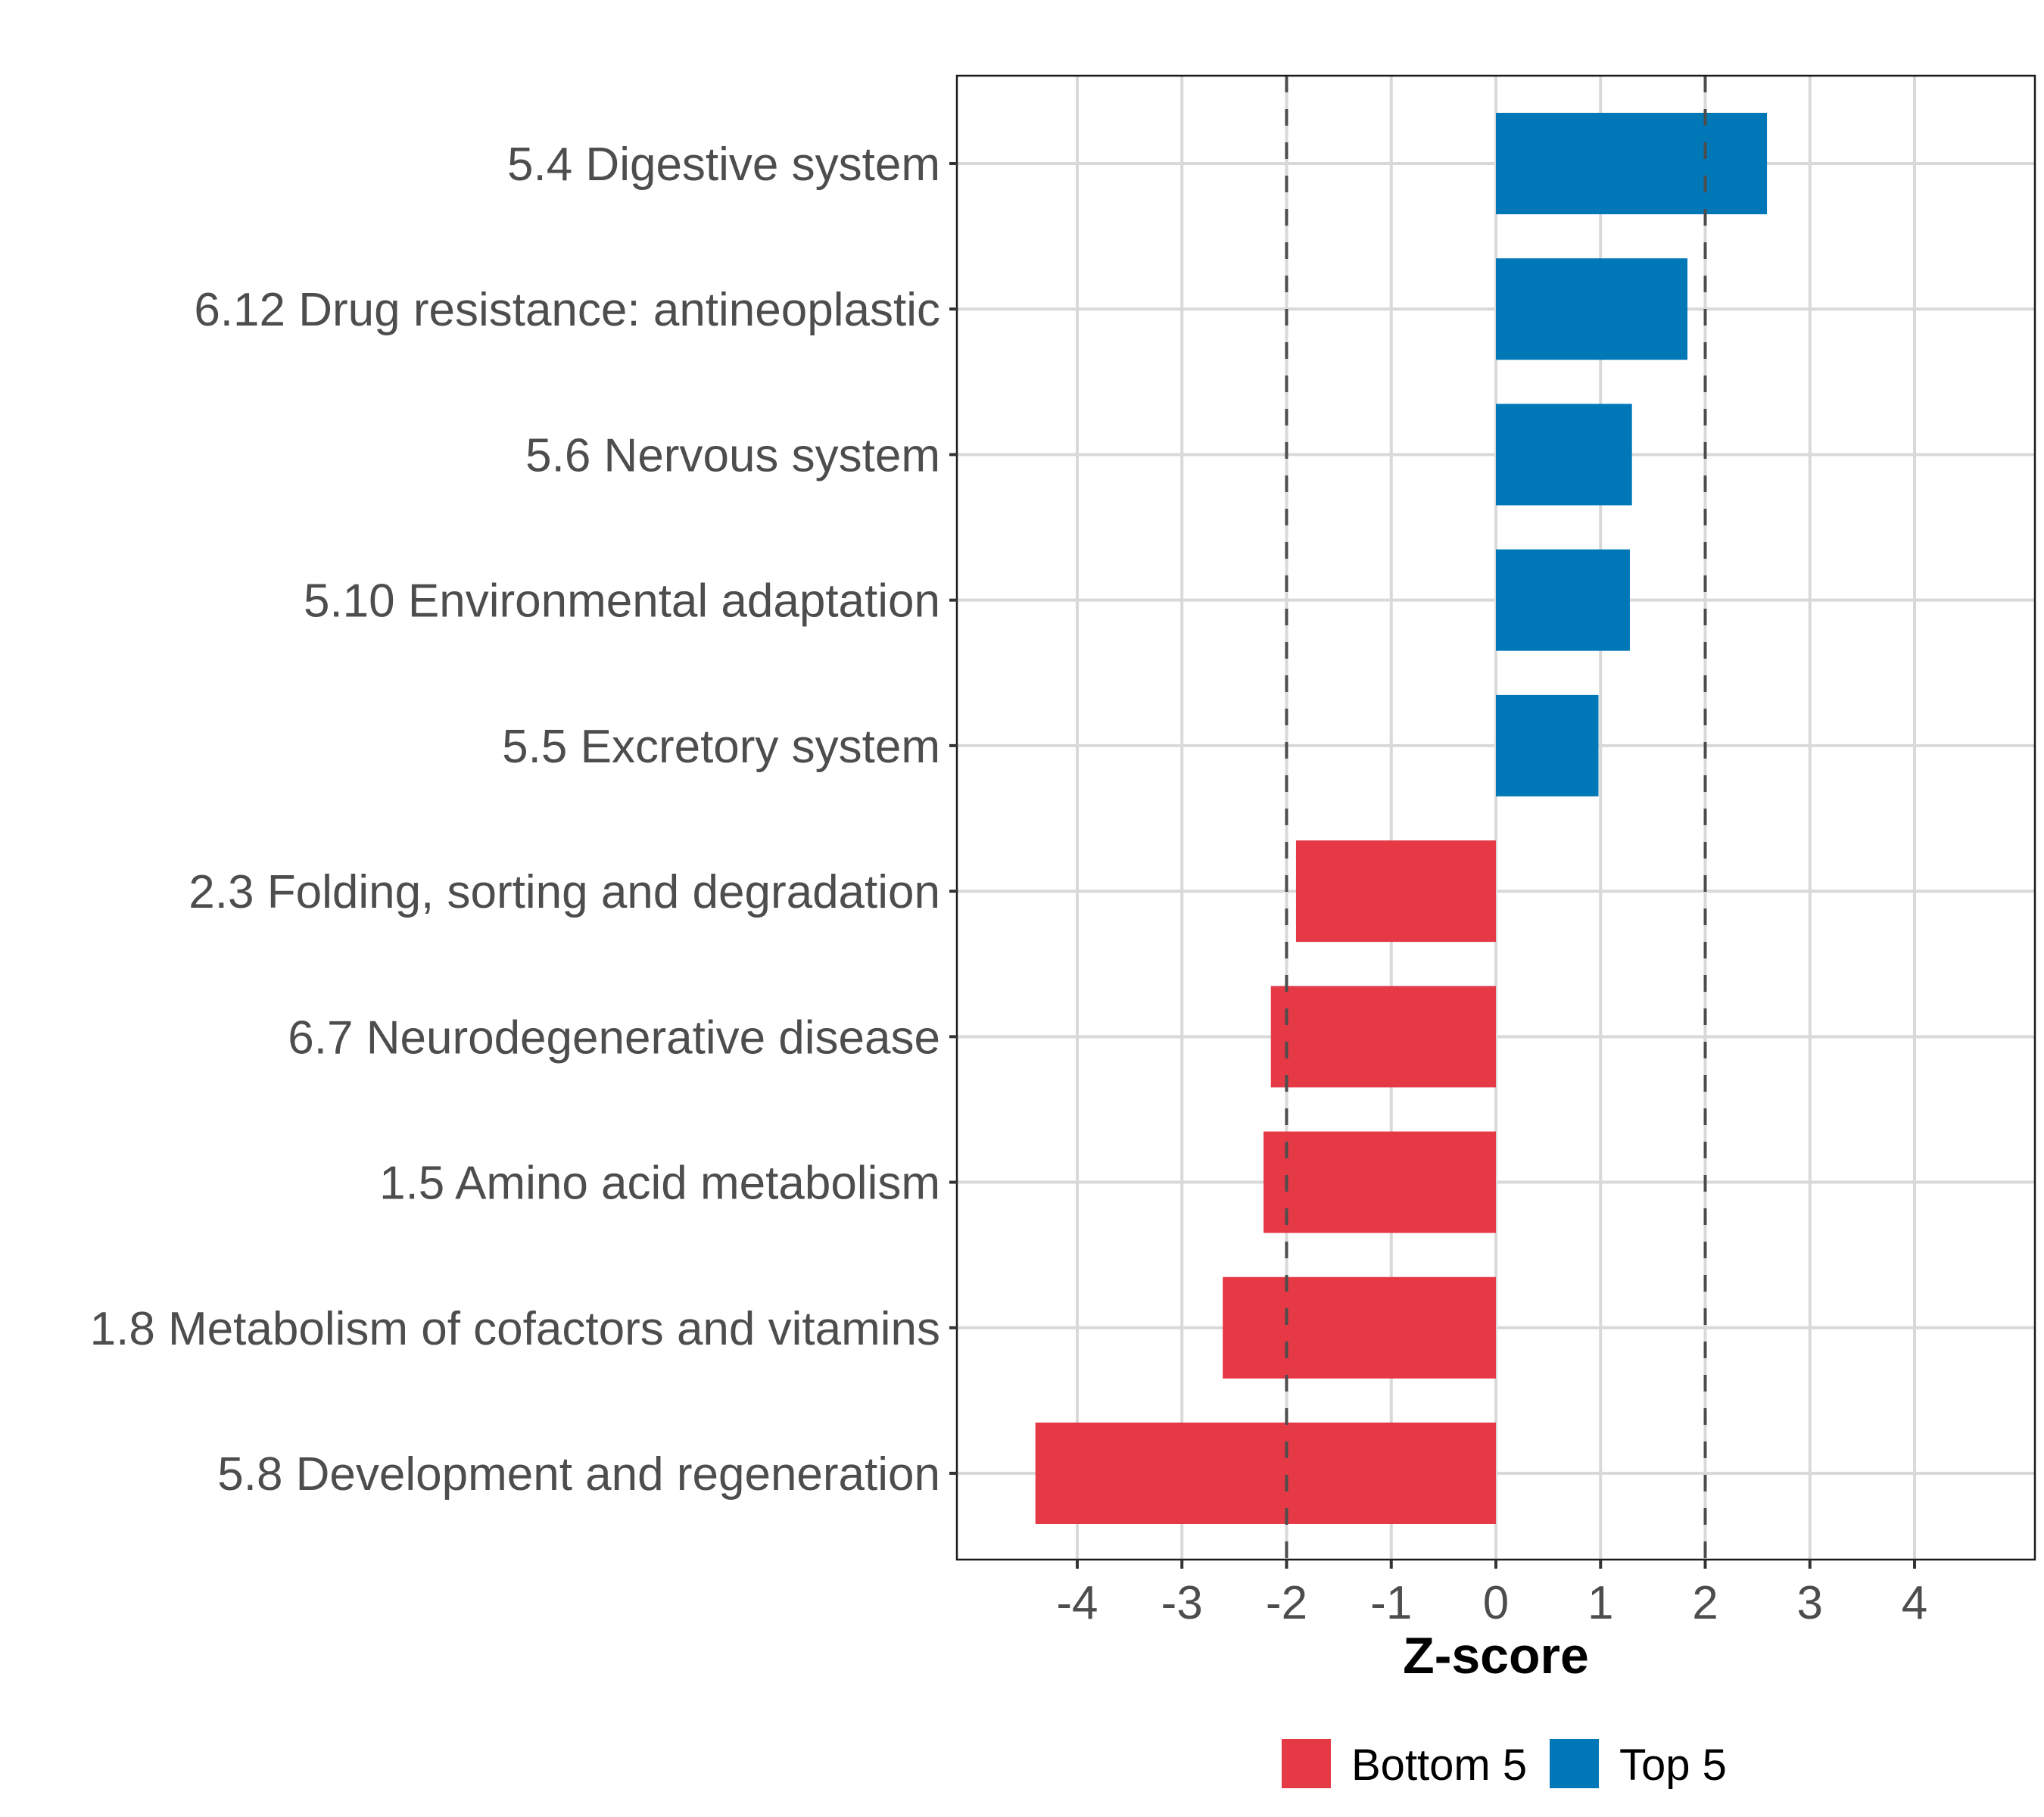 The image size is (2044, 1817). I want to click on category-label: 5.5 Excretory system, so click(721, 747).